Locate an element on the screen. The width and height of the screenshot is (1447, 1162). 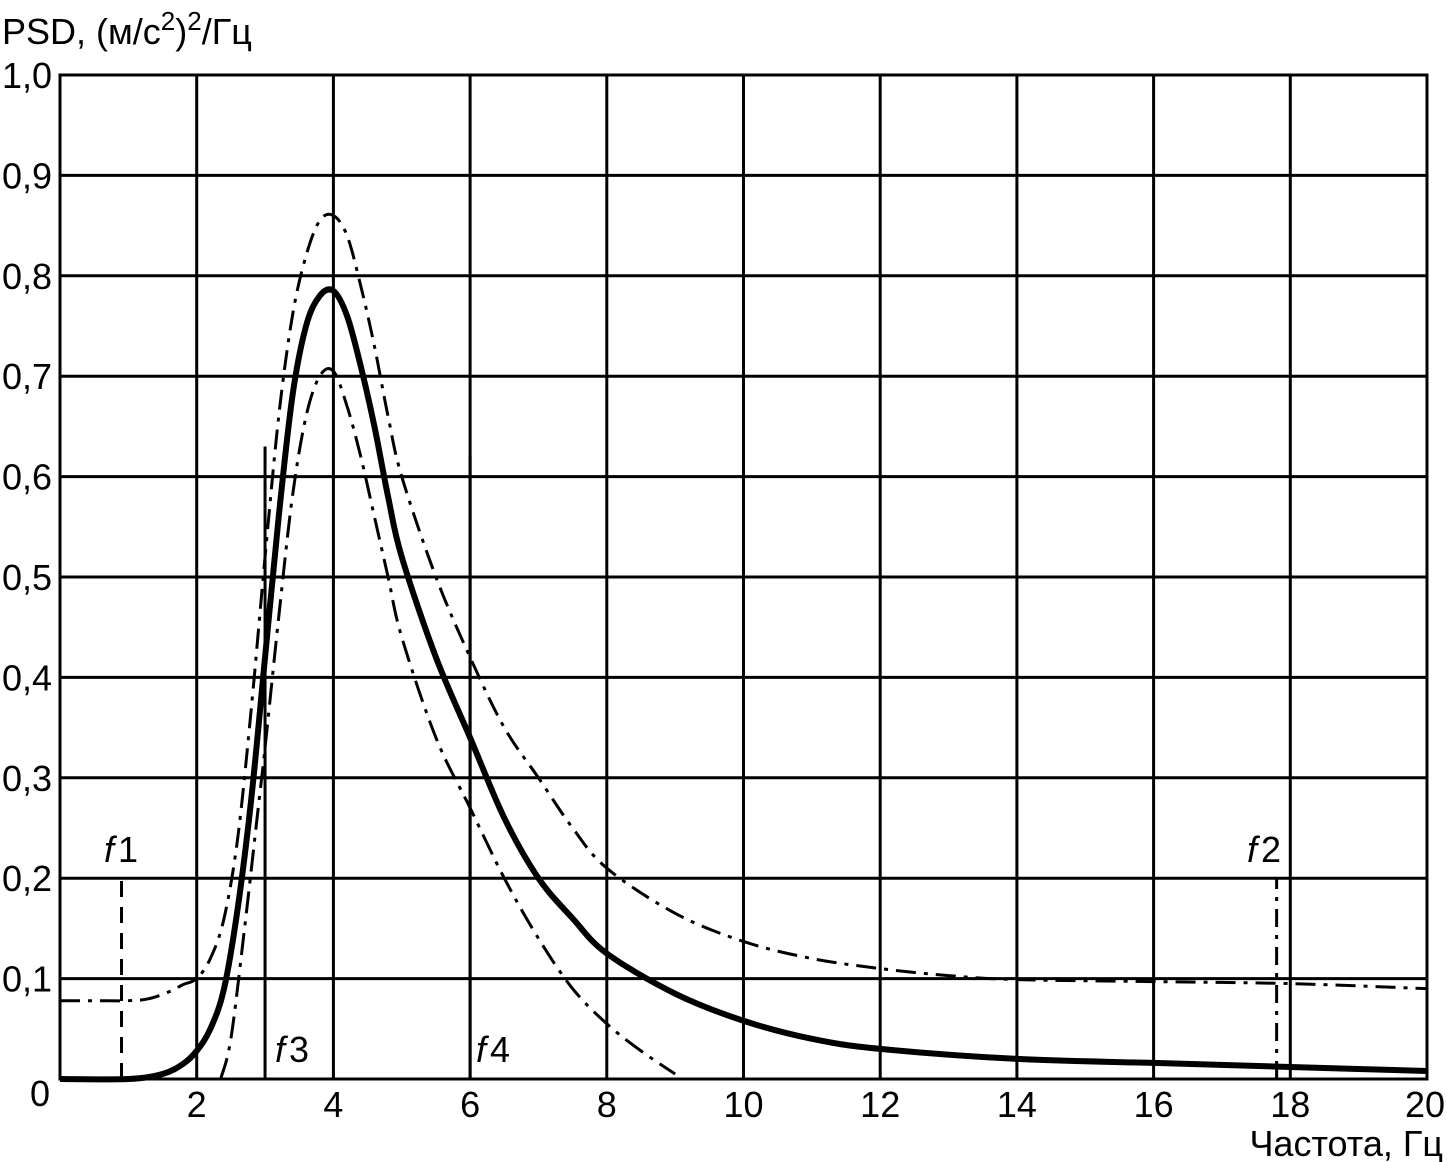
x-axis-title: Частота, Гц is located at coordinates (1346, 1142).